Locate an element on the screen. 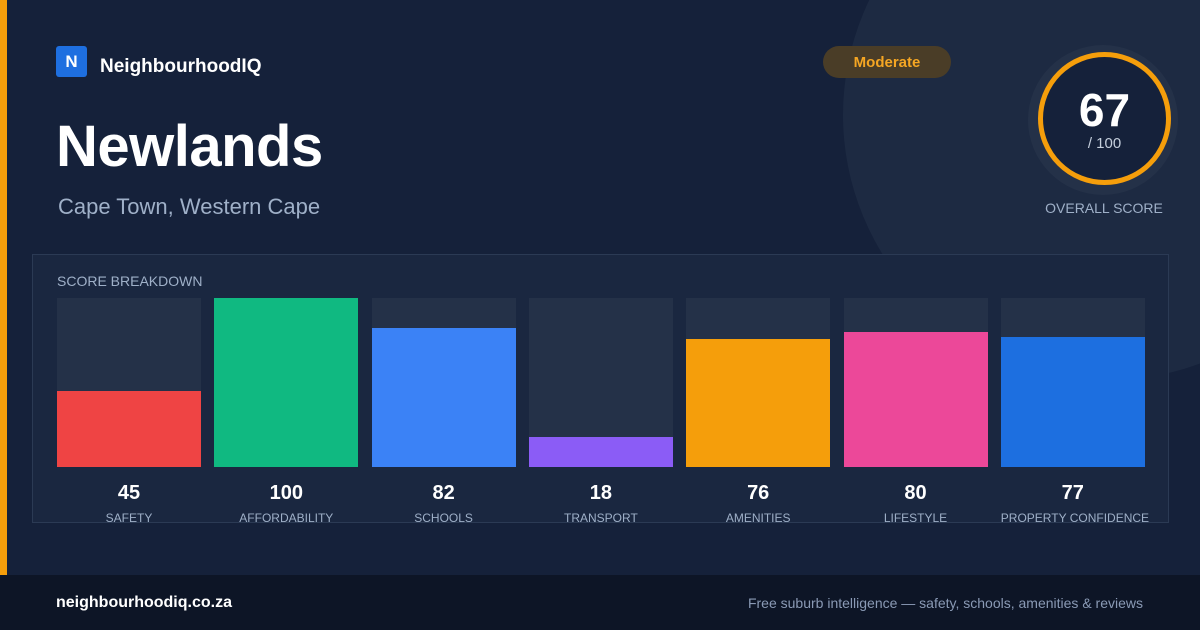 Image resolution: width=1200 pixels, height=630 pixels. overall-score-value: 67 is located at coordinates (1104, 110).